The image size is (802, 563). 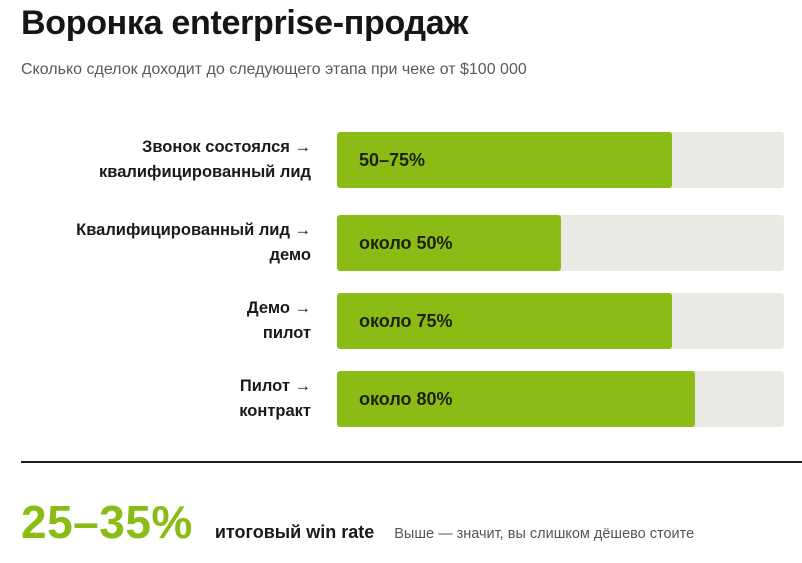 What do you see at coordinates (245, 23) in the screenshot?
I see `page-title: Воронка enterprise-продаж` at bounding box center [245, 23].